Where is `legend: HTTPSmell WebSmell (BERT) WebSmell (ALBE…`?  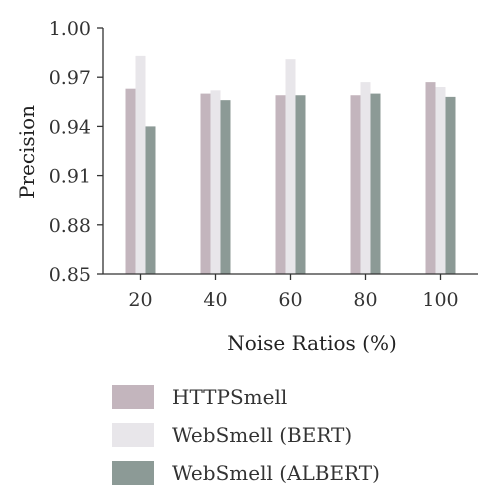 legend: HTTPSmell WebSmell (BERT) WebSmell (ALBE… is located at coordinates (246, 435).